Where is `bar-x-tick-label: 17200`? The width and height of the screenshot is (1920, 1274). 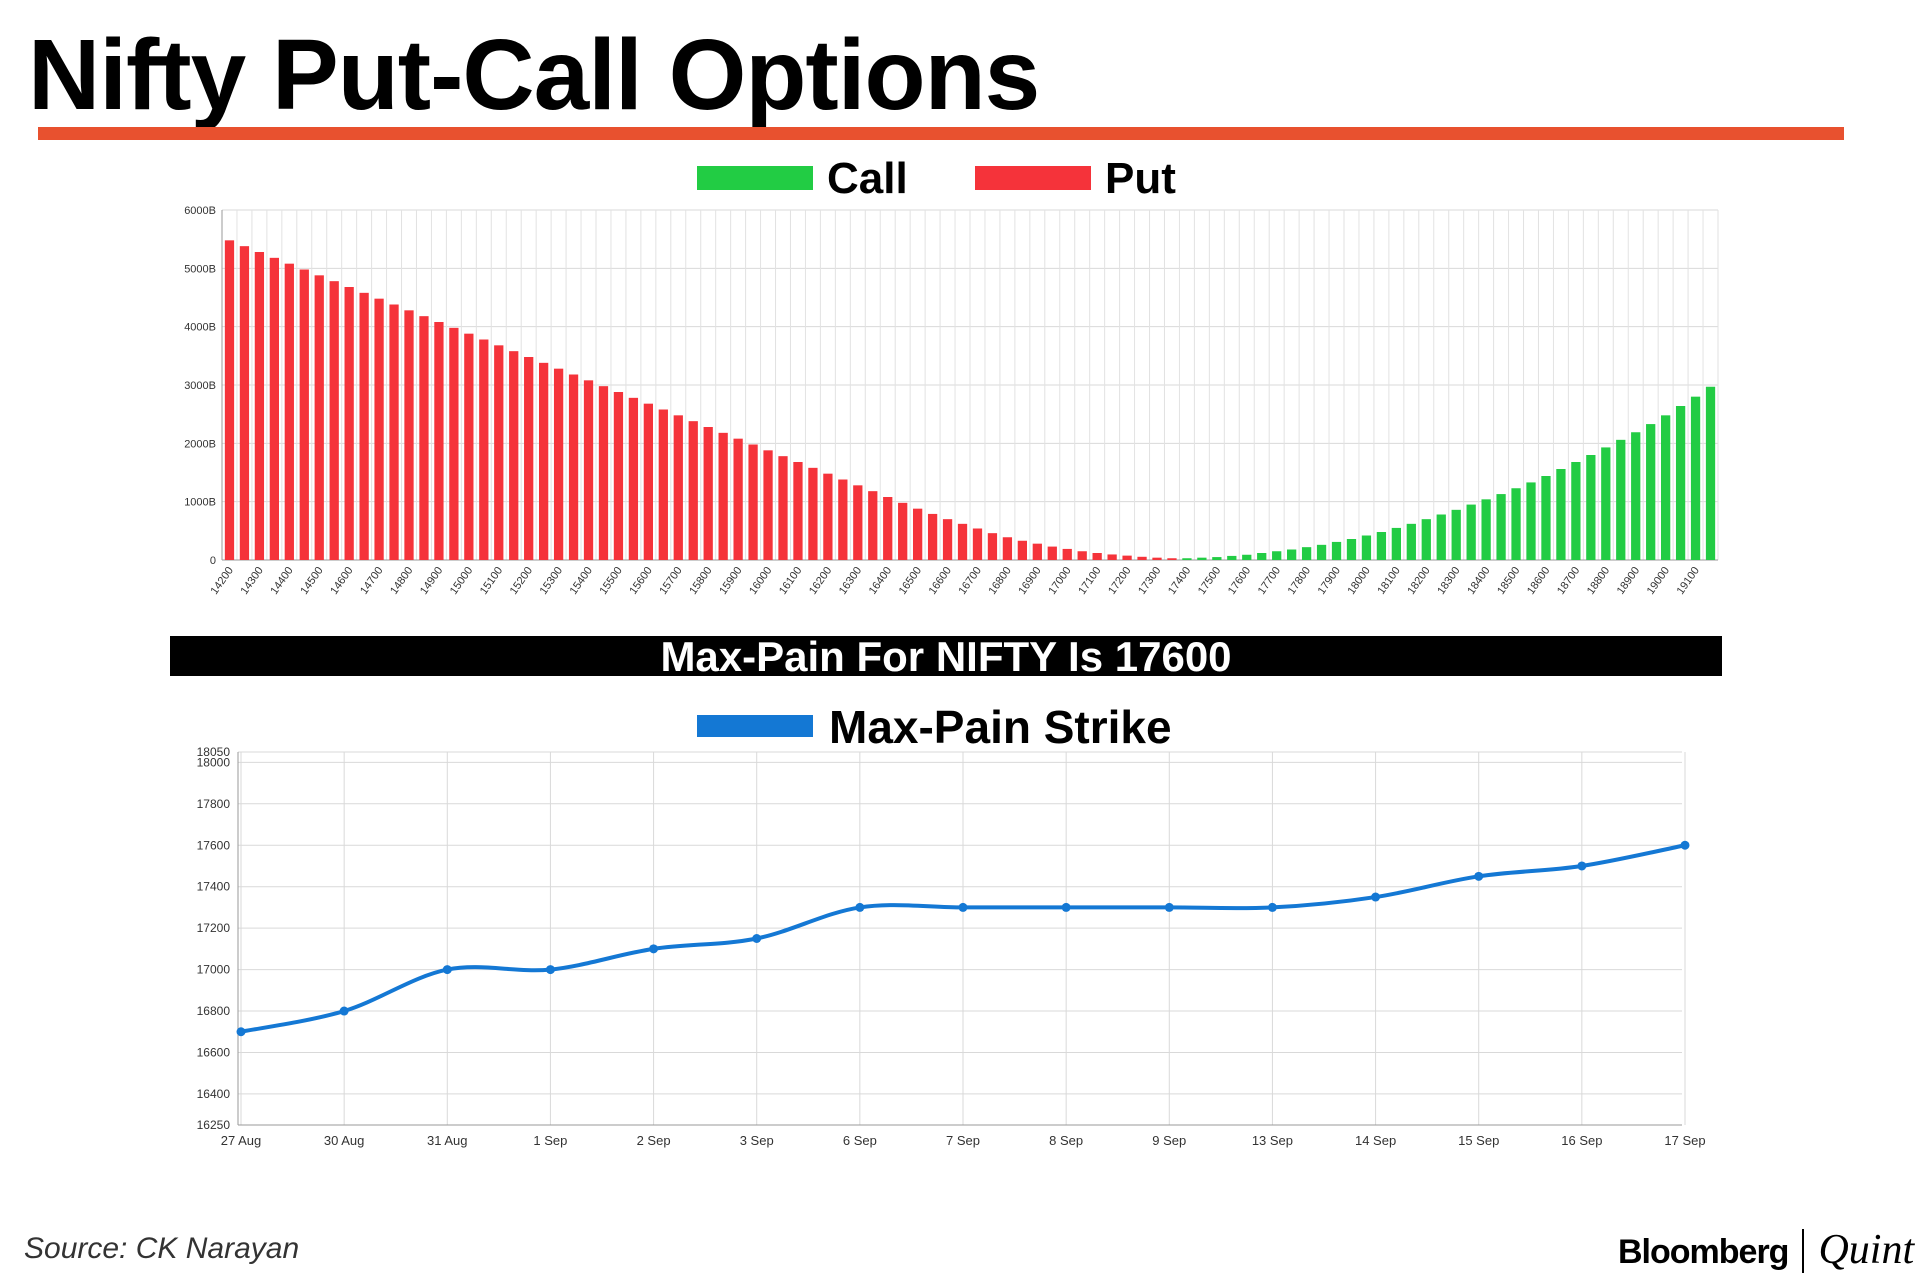 bar-x-tick-label: 17200 is located at coordinates (1119, 581).